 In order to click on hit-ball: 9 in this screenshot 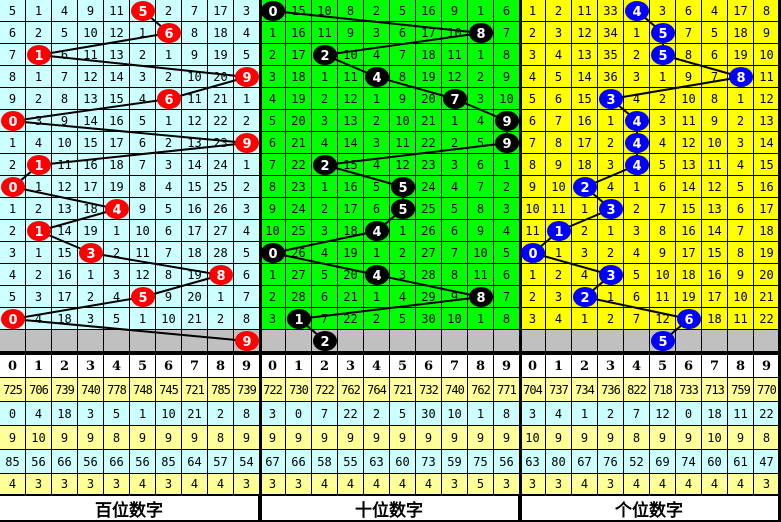, I will do `click(507, 143)`.